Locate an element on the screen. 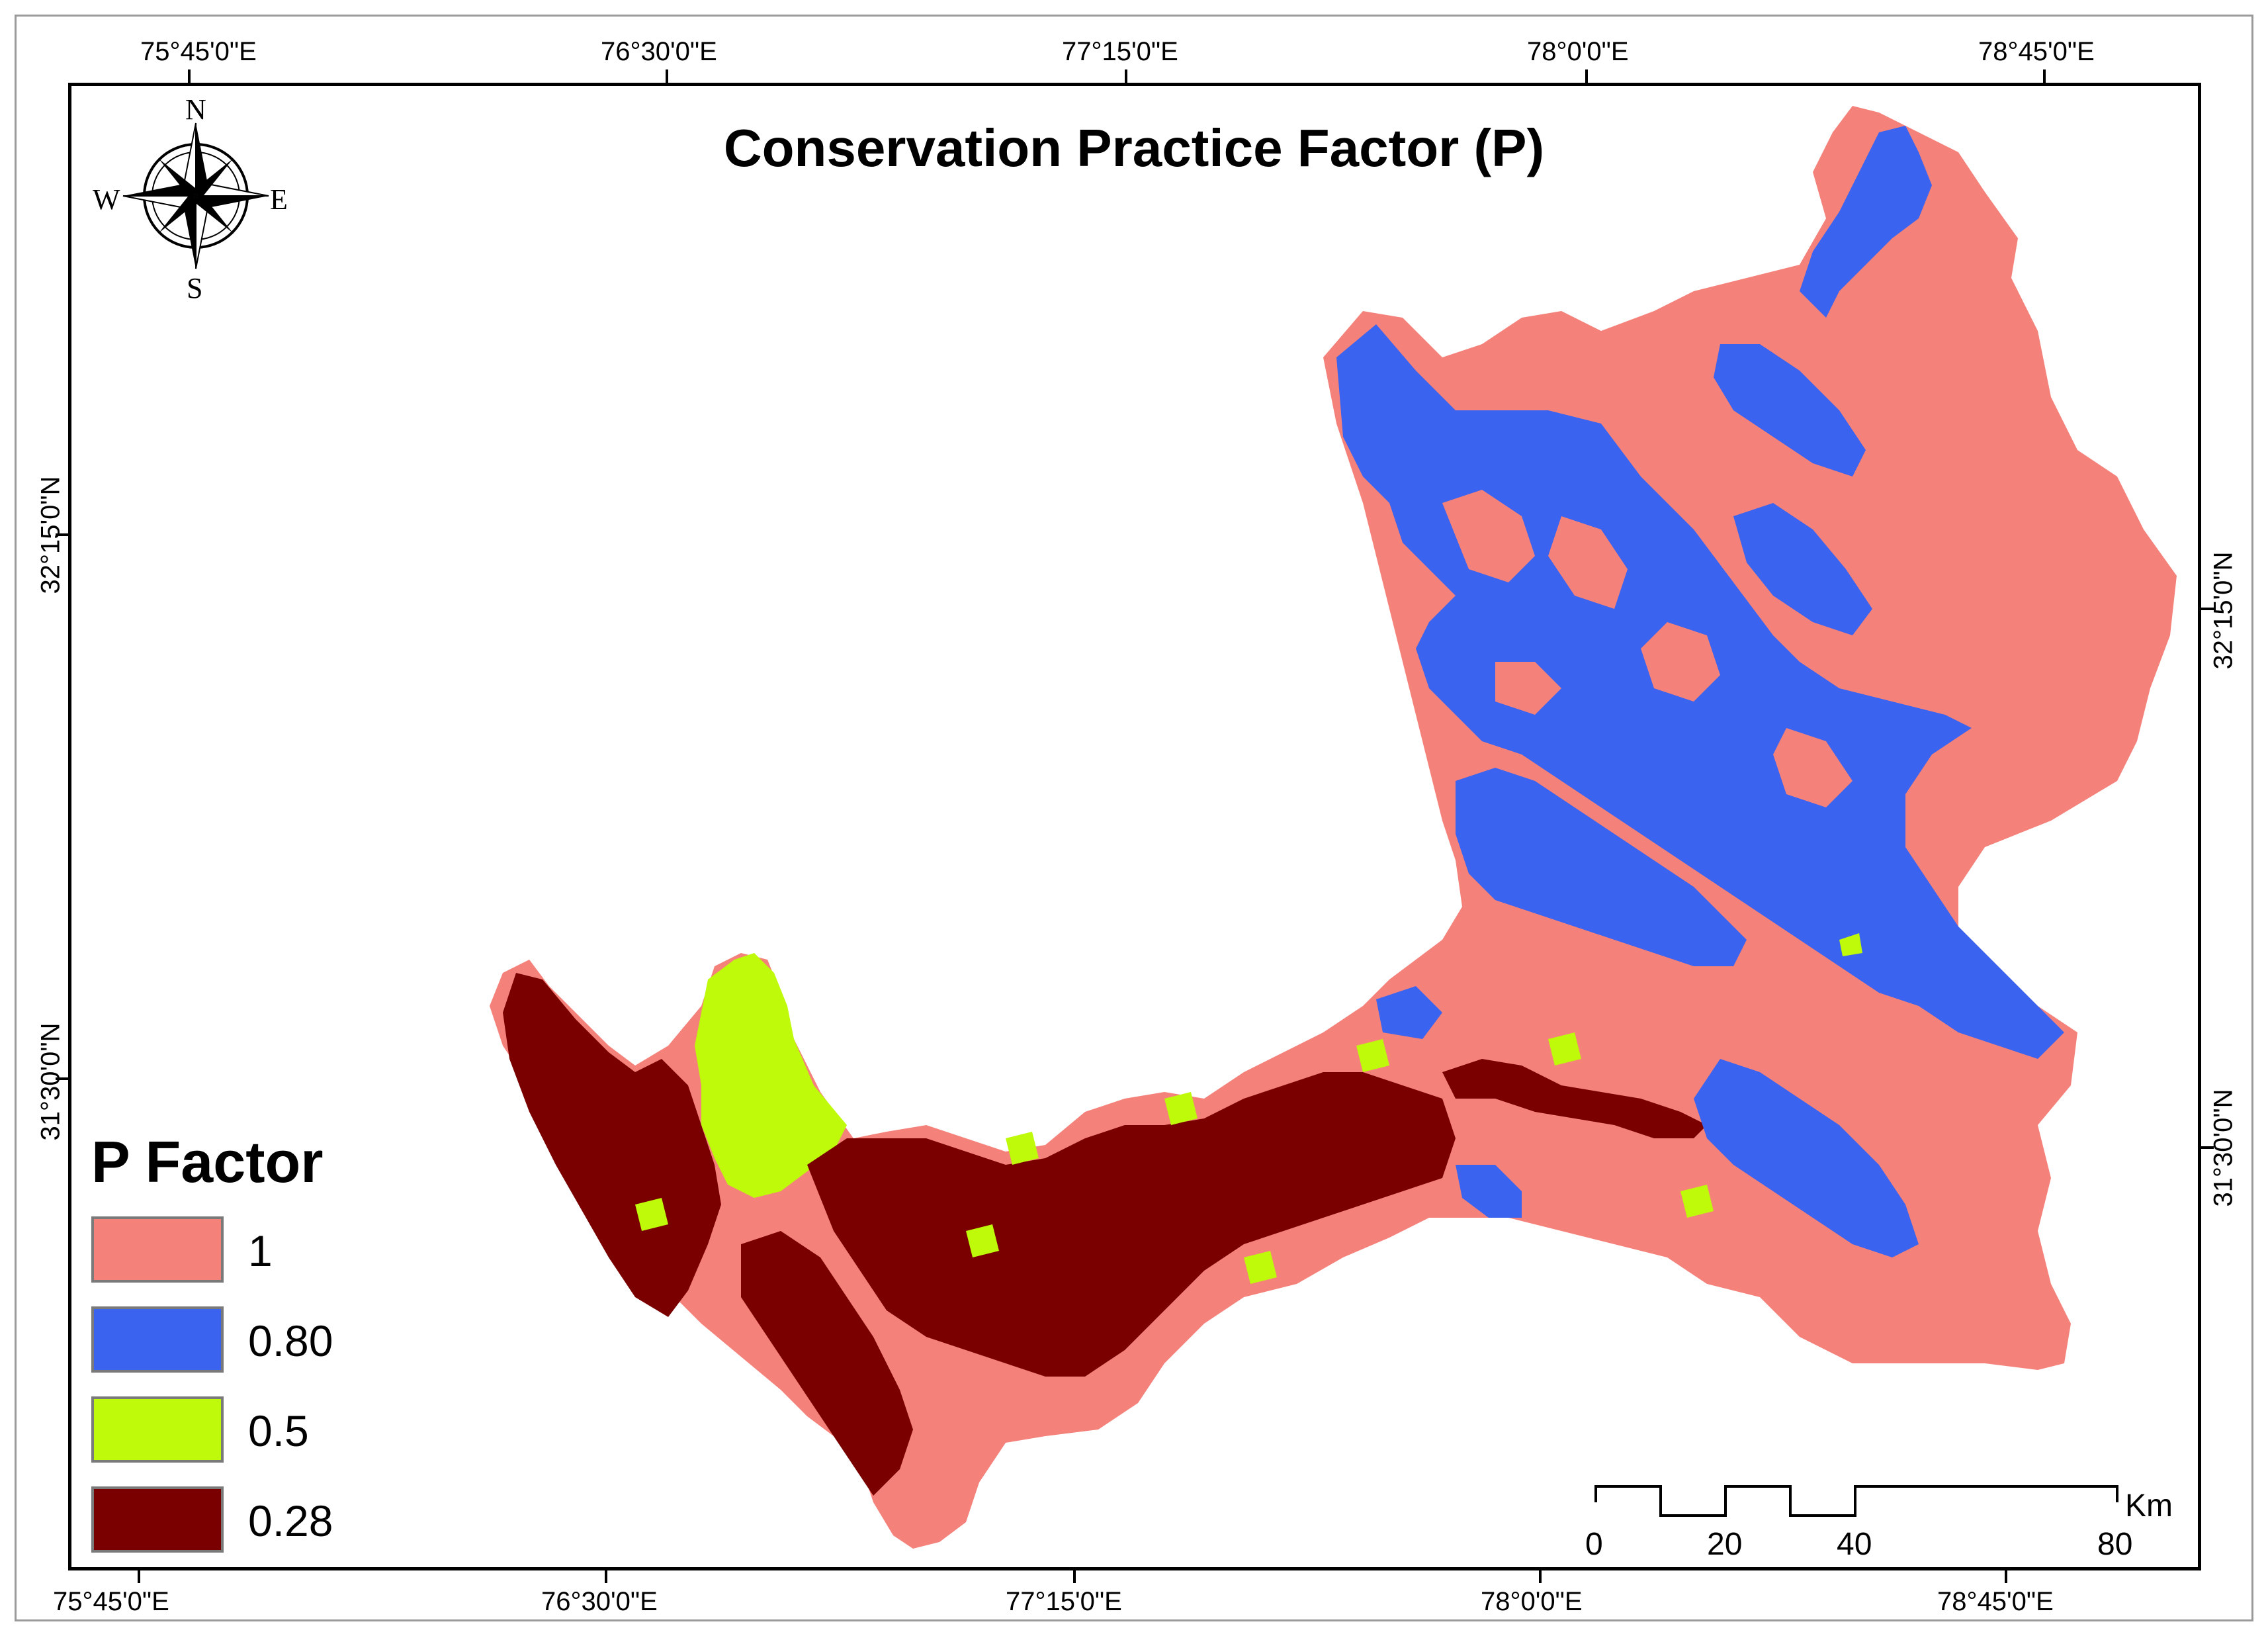 The width and height of the screenshot is (2268, 1636). scale-label-0: 0 is located at coordinates (1594, 1544).